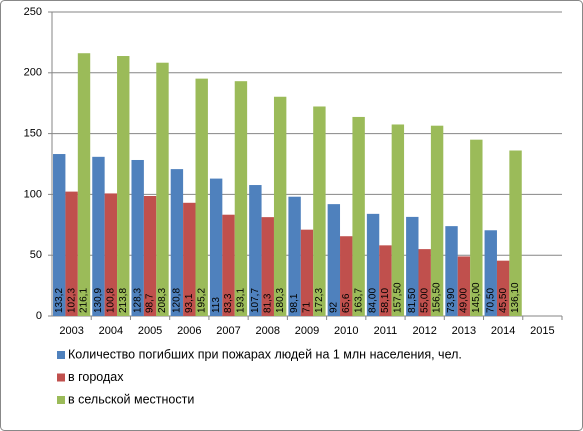 The image size is (583, 431). I want to click on data-label: 136,10, so click(515, 297).